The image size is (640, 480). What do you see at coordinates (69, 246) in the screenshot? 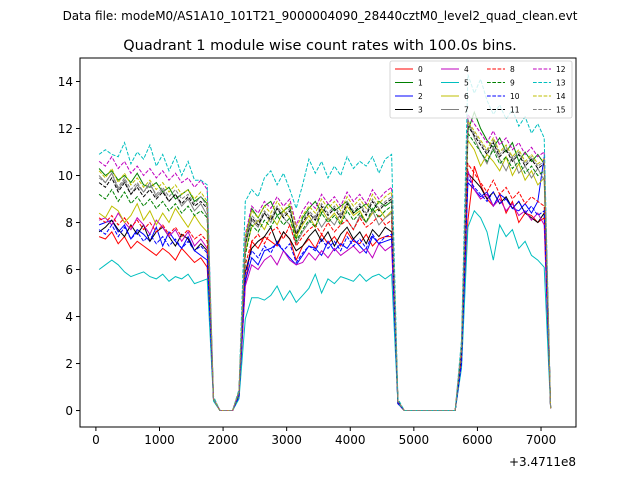
I see `y-axis: 0 2 4 6 8 10 12 14` at bounding box center [69, 246].